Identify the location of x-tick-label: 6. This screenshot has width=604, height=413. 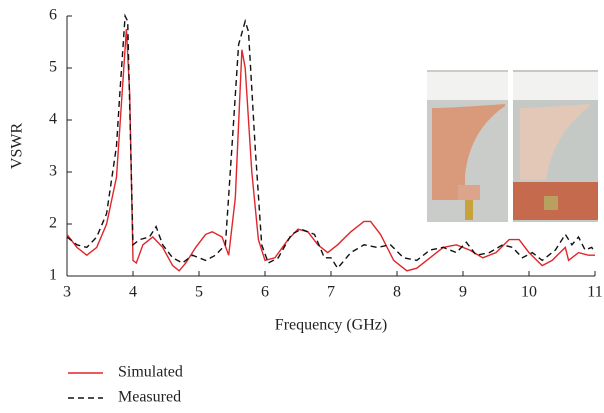
(265, 292).